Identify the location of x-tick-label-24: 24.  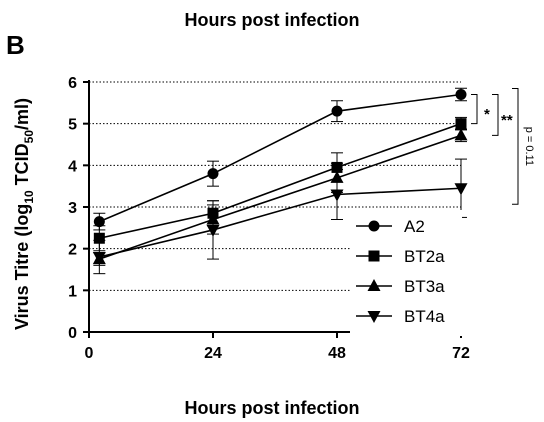
(213, 353).